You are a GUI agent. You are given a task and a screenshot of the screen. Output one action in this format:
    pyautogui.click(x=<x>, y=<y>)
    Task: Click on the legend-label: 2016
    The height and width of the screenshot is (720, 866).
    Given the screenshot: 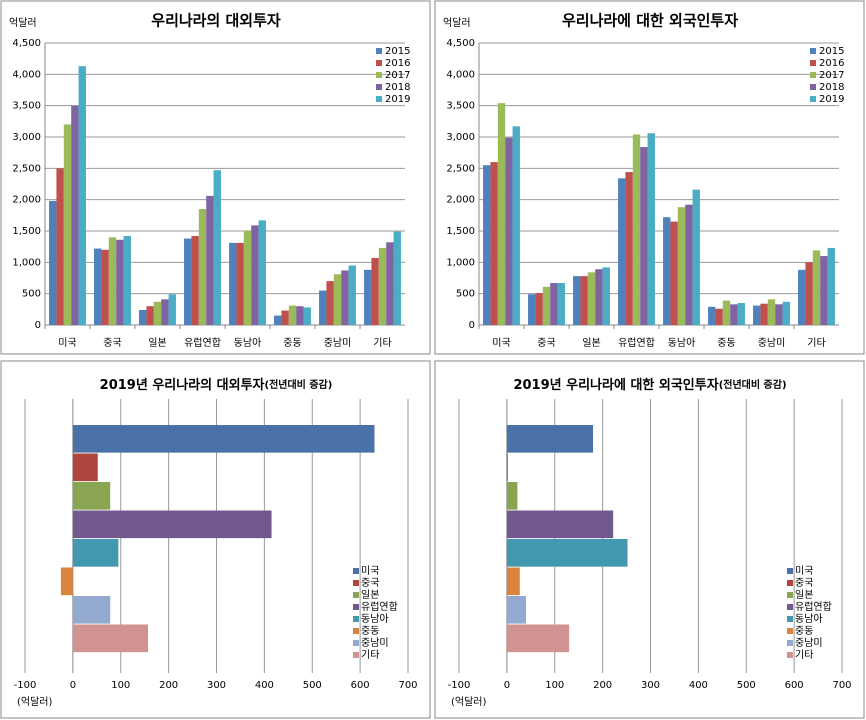 What is the action you would take?
    pyautogui.click(x=831, y=63)
    